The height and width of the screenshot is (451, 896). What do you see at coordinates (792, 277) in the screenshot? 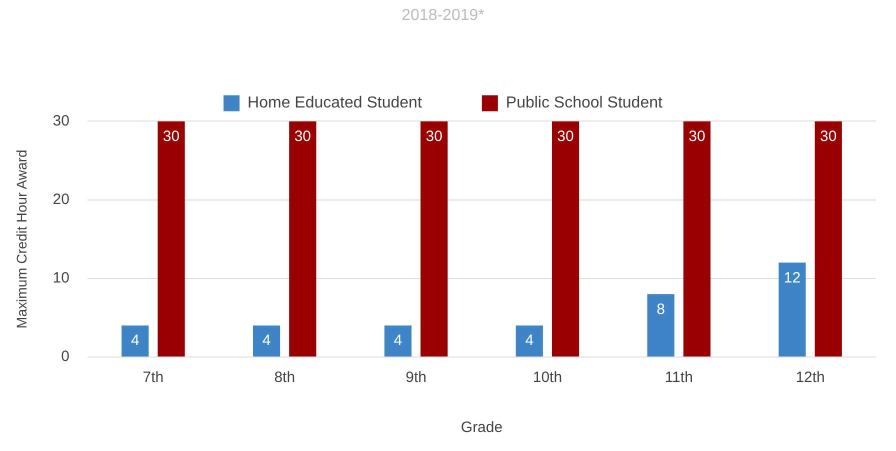
I see `data-label: 12` at bounding box center [792, 277].